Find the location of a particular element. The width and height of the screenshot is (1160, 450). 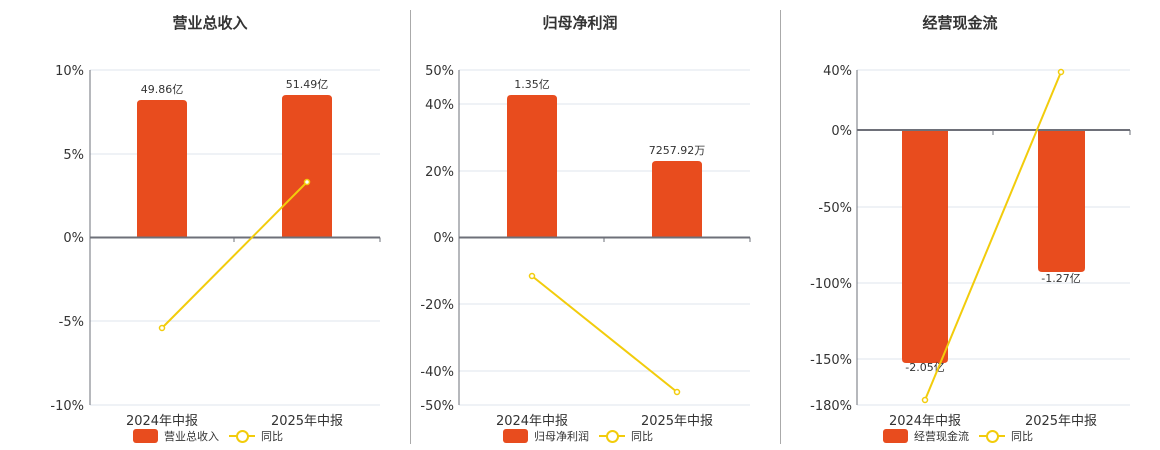

y-tick: -10% is located at coordinates (67, 406).